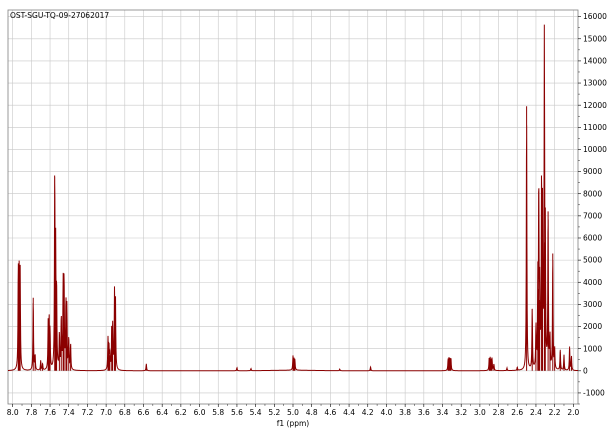  Describe the element at coordinates (13, 412) in the screenshot. I see `x-tick-label: 8.0` at that location.